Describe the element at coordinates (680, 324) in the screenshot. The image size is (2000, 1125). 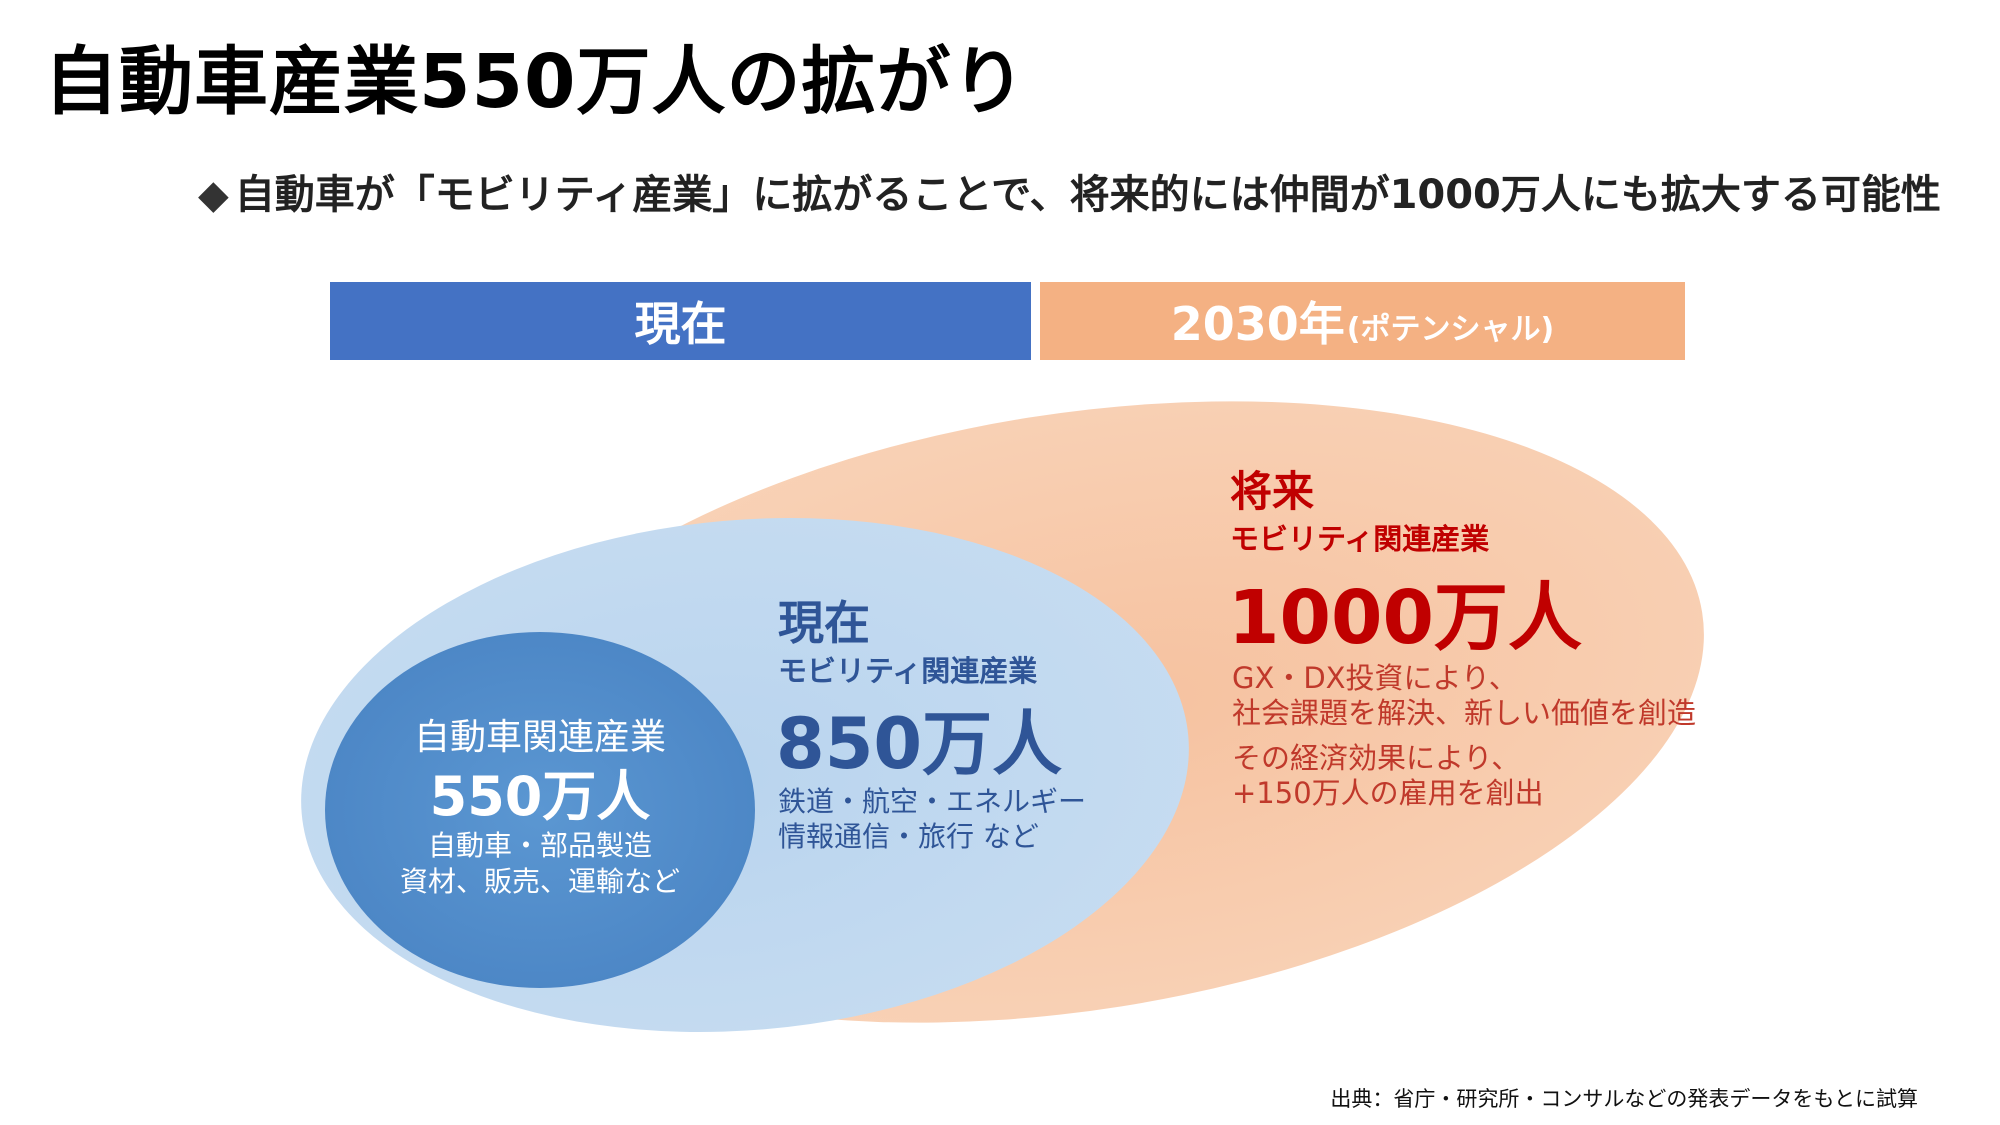
I see `current-header-label: 現在` at that location.